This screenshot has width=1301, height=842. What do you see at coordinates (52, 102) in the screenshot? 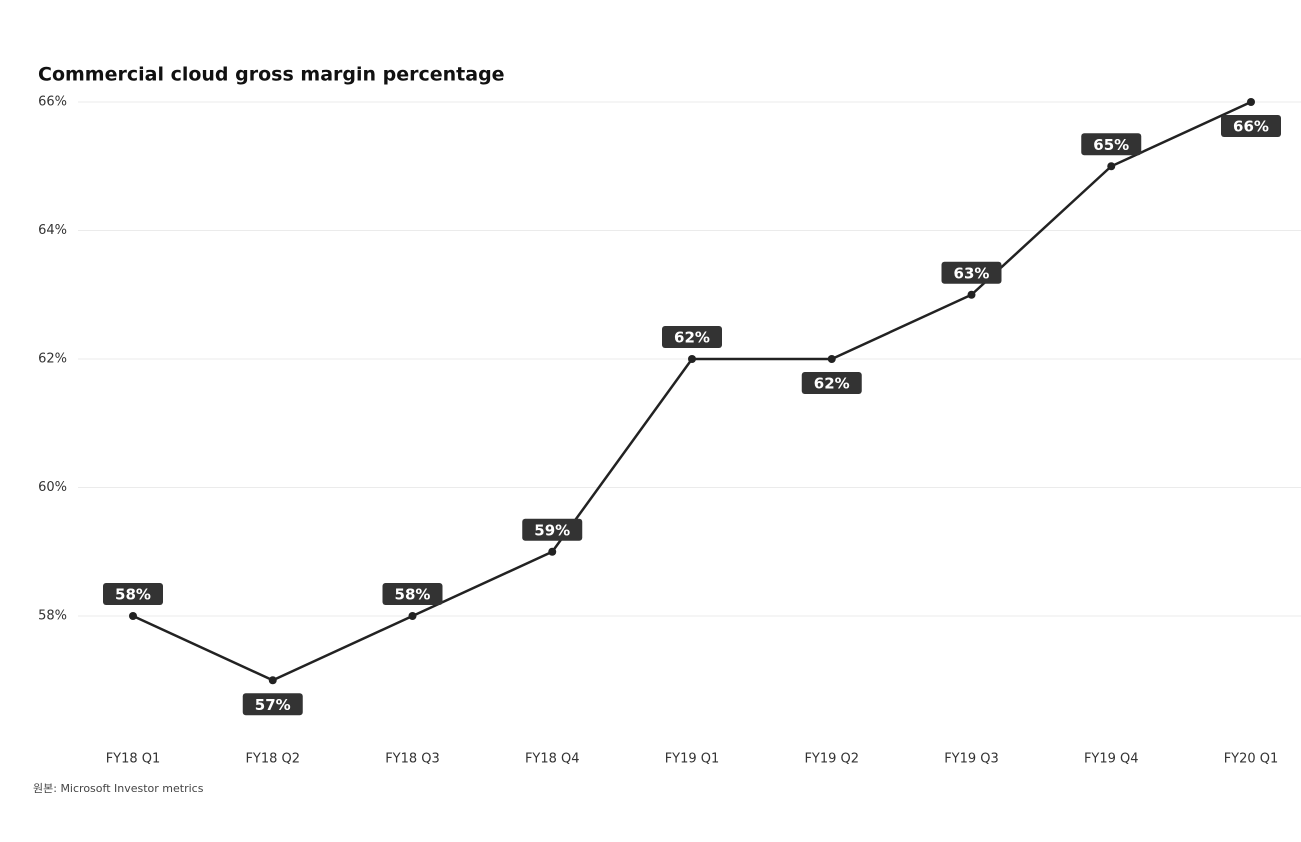
I see `y-tick-label: 66%` at bounding box center [52, 102].